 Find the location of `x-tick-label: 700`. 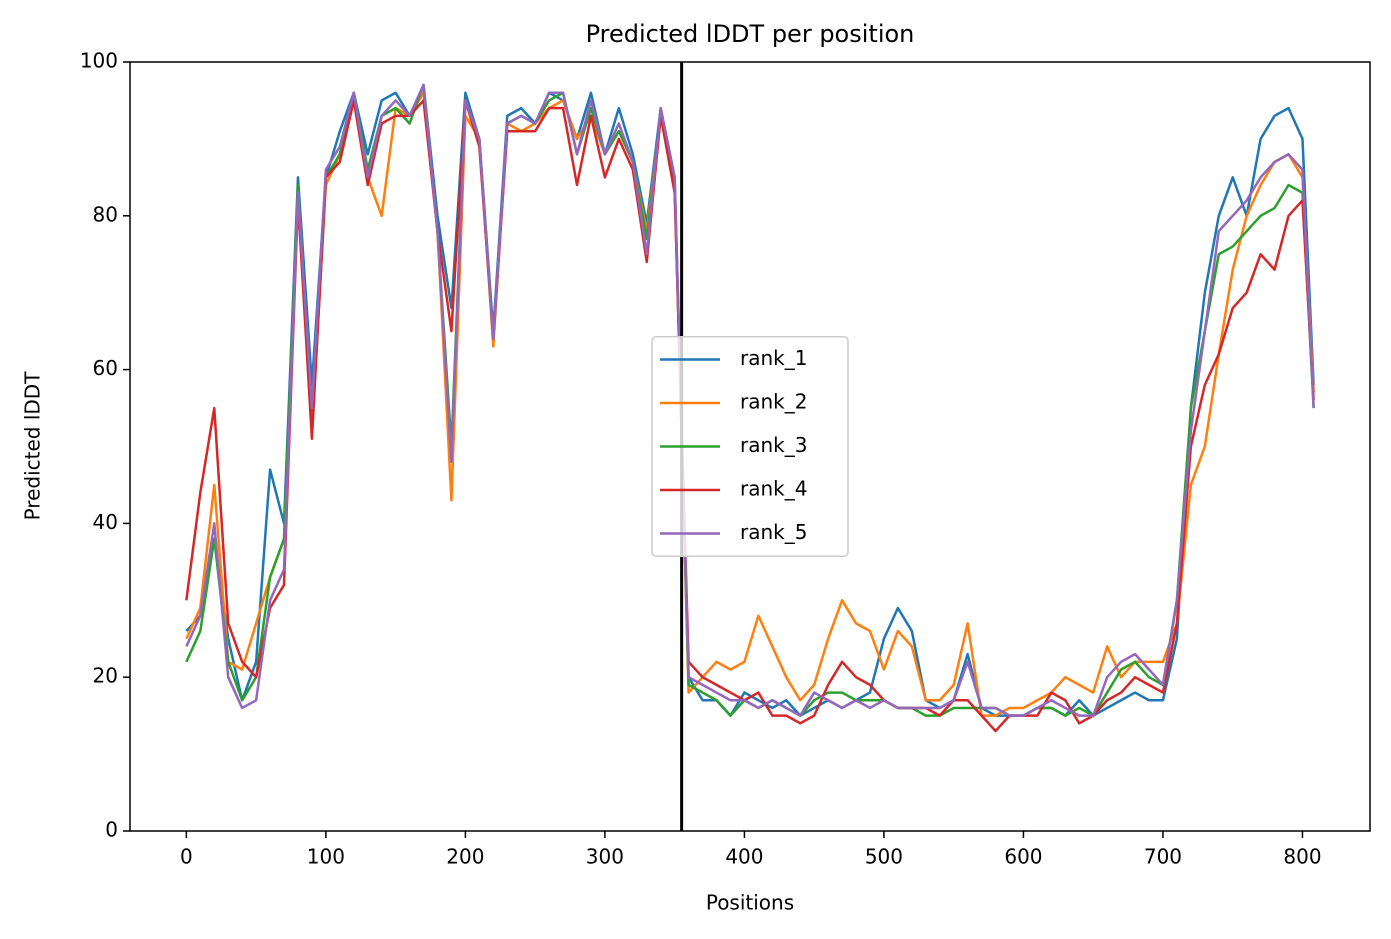

x-tick-label: 700 is located at coordinates (1163, 857).